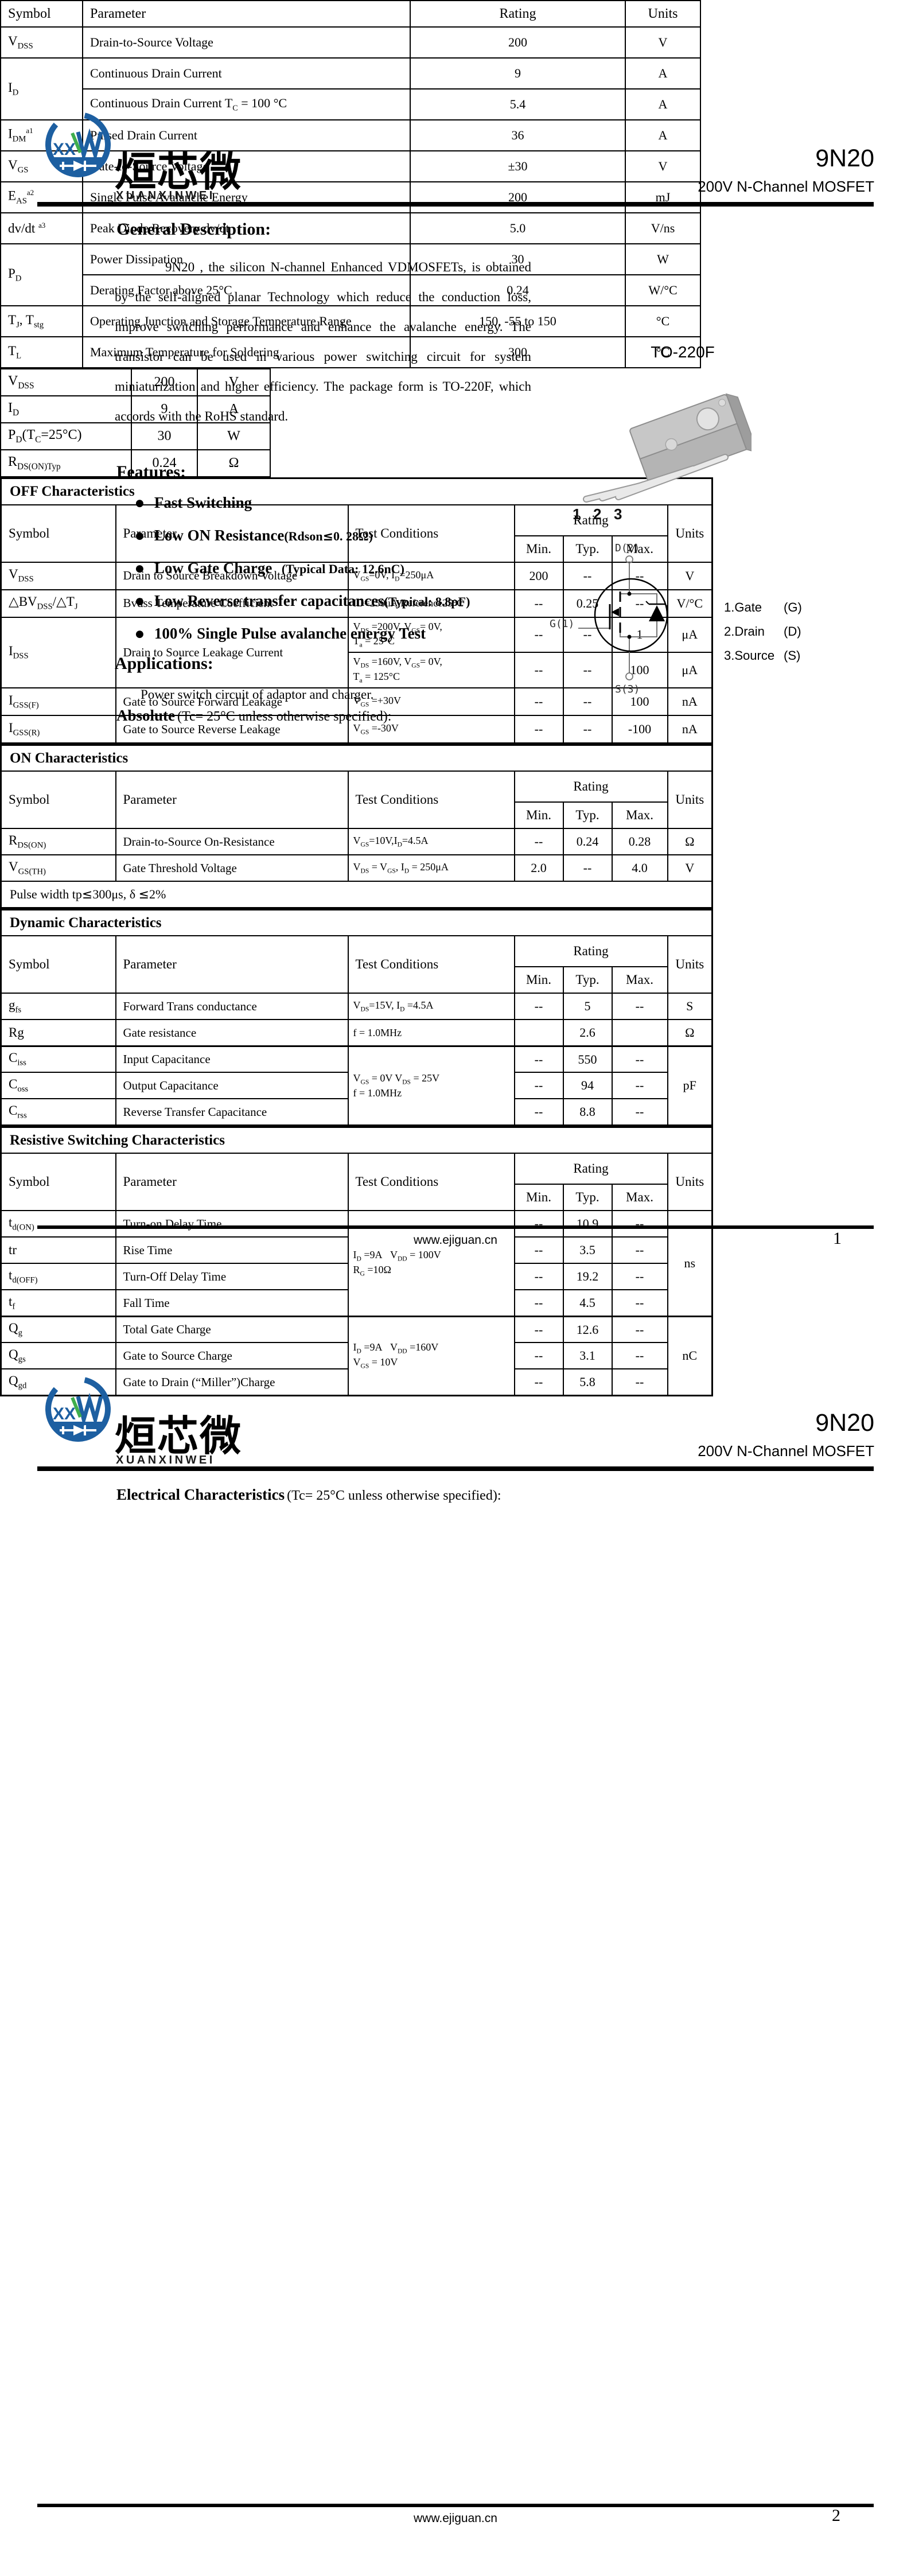 Image resolution: width=911 pixels, height=2576 pixels. I want to click on legend-name: 3.Source, so click(749, 656).